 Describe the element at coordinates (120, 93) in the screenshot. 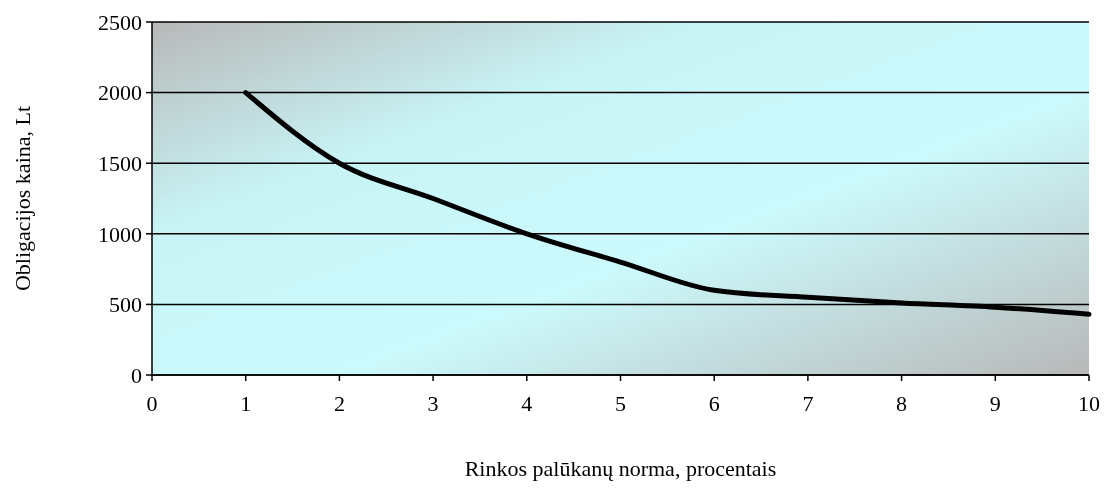

I see `y-tick-label: 2000` at that location.